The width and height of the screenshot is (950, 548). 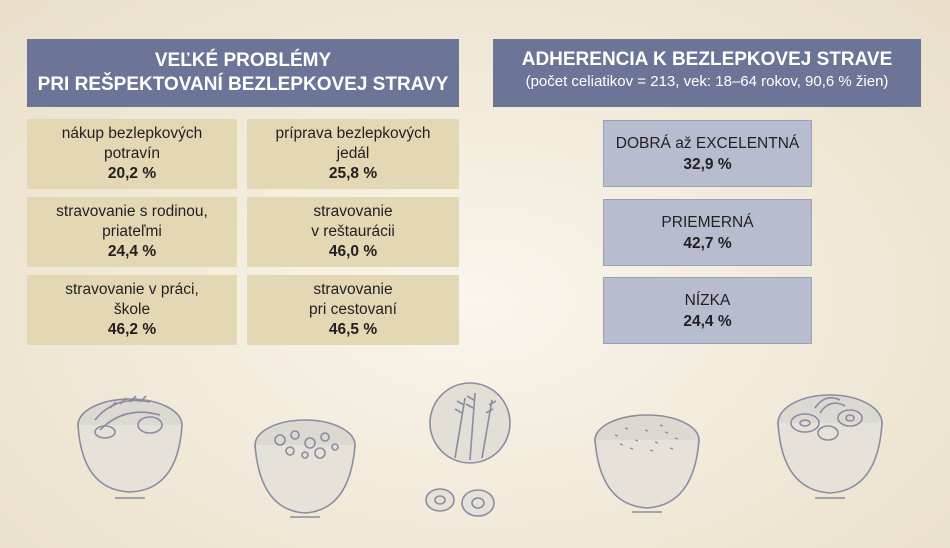 What do you see at coordinates (353, 133) in the screenshot?
I see `problem-label-line1: príprava bezlepkových` at bounding box center [353, 133].